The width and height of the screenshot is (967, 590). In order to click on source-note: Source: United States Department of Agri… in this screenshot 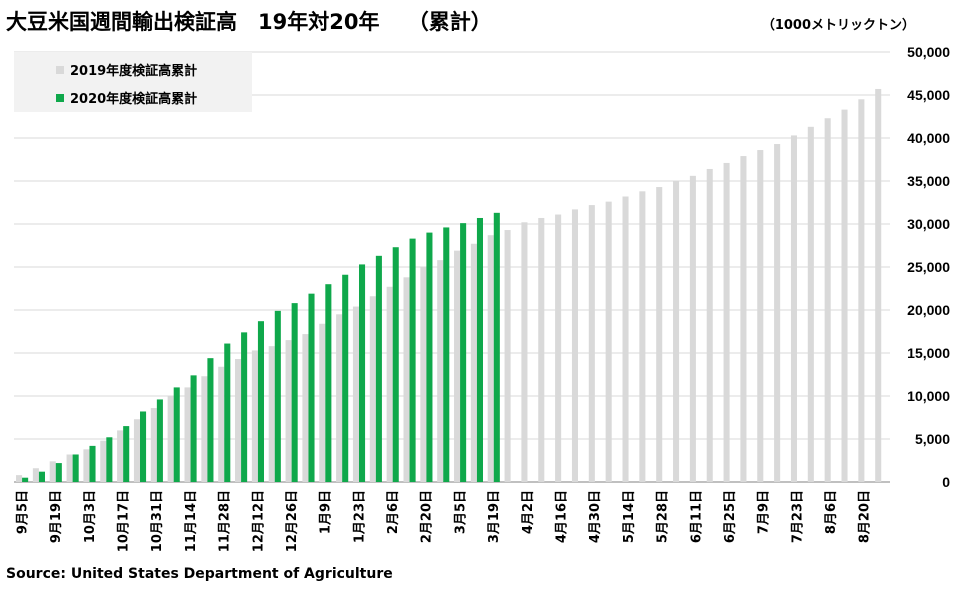, I will do `click(199, 574)`.